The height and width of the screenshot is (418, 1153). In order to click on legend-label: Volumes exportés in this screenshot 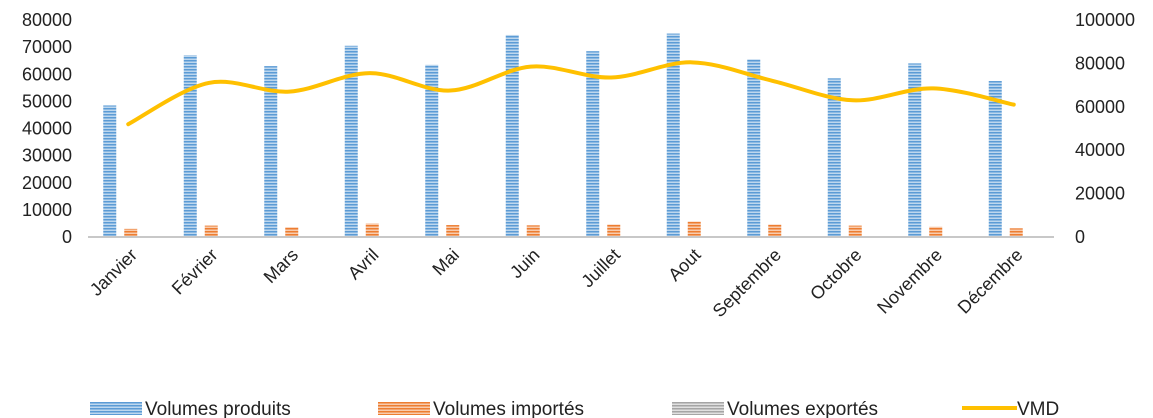, I will do `click(802, 408)`.